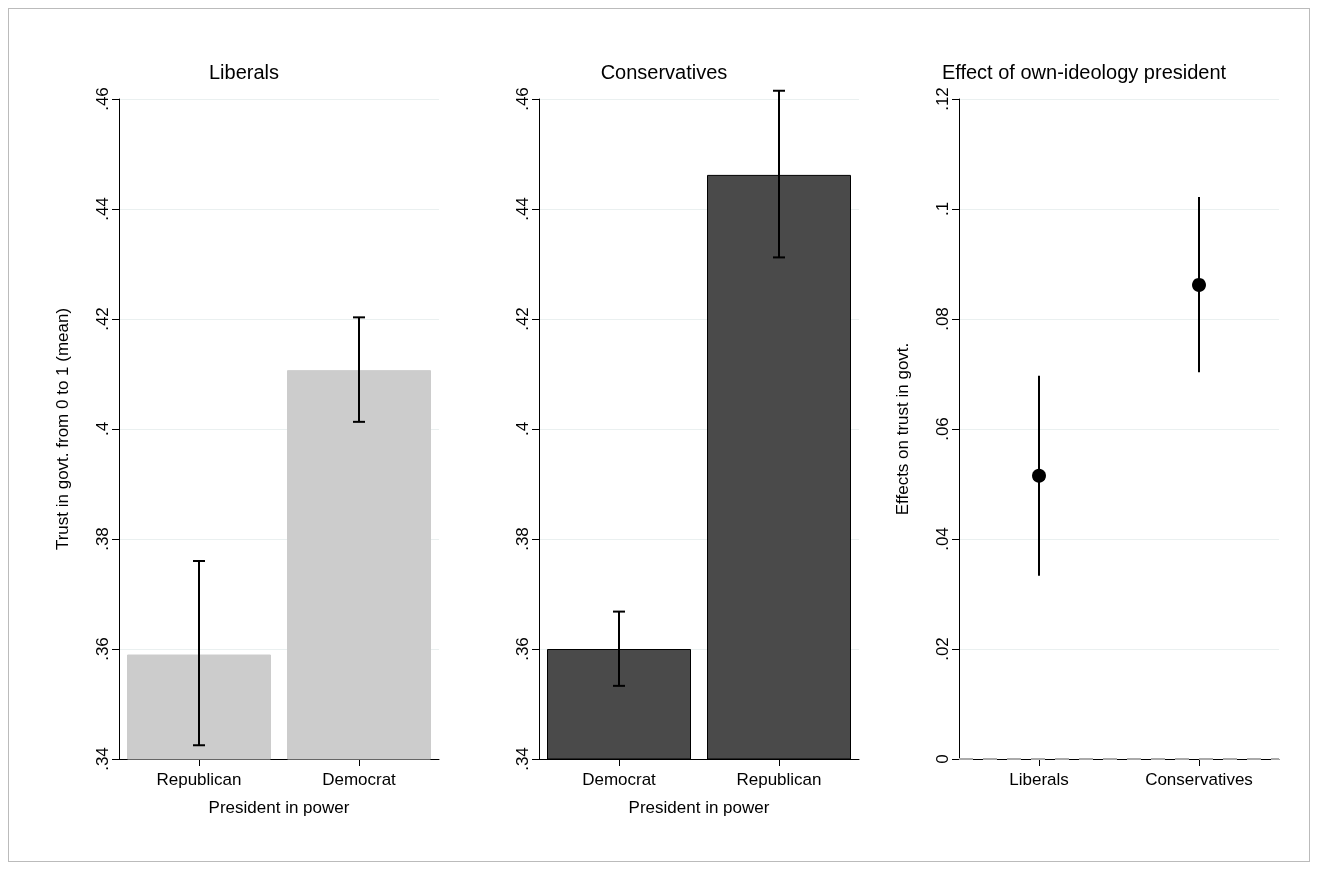 The image size is (1320, 874). Describe the element at coordinates (942, 319) in the screenshot. I see `y-tick-label: .08` at that location.